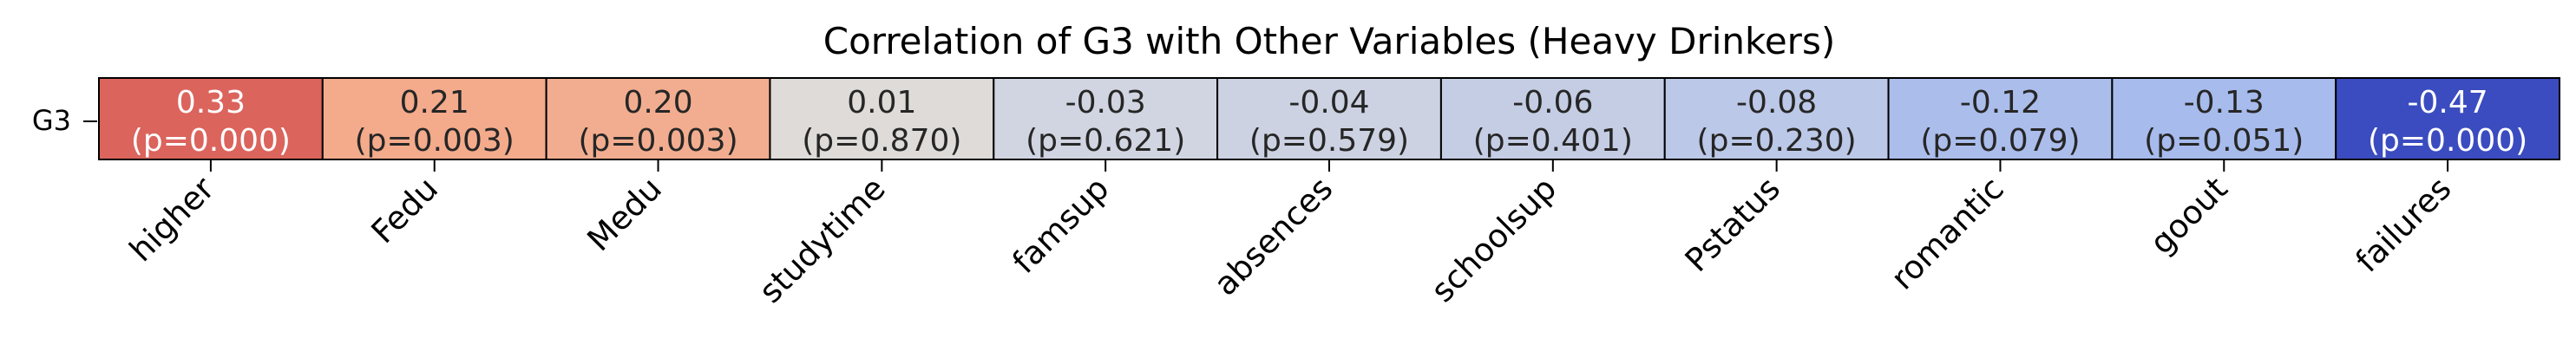 The image size is (2576, 364). I want to click on x-tick-label: Fedu, so click(404, 210).